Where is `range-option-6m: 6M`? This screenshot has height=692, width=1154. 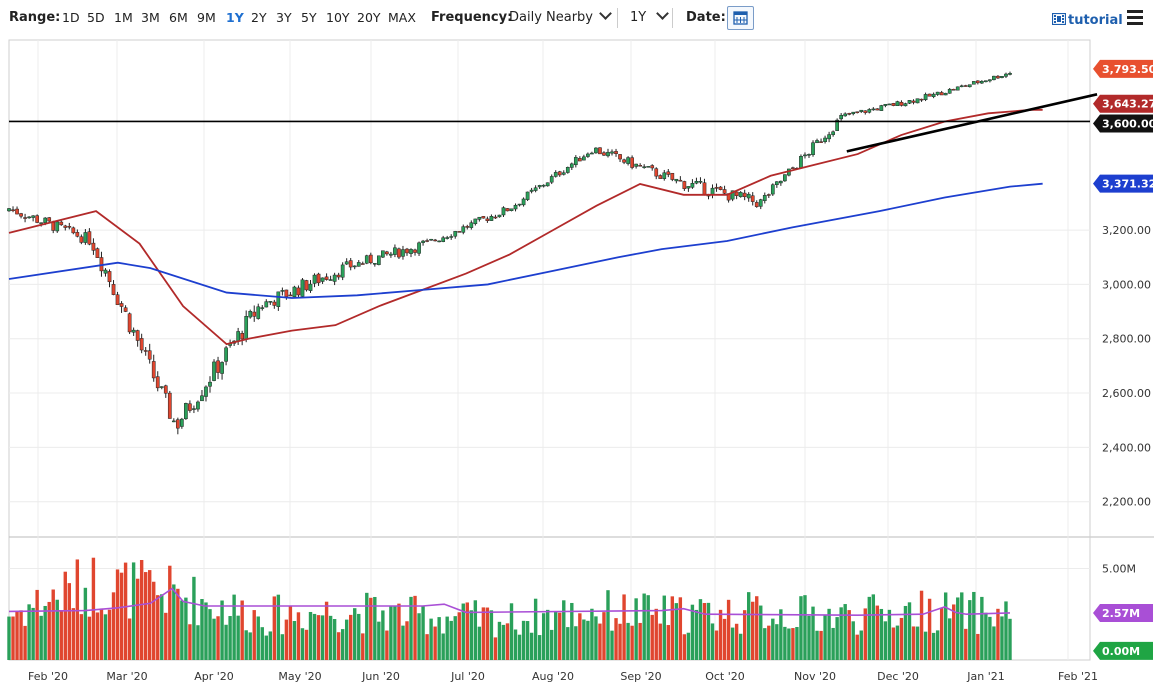 range-option-6m: 6M is located at coordinates (178, 17).